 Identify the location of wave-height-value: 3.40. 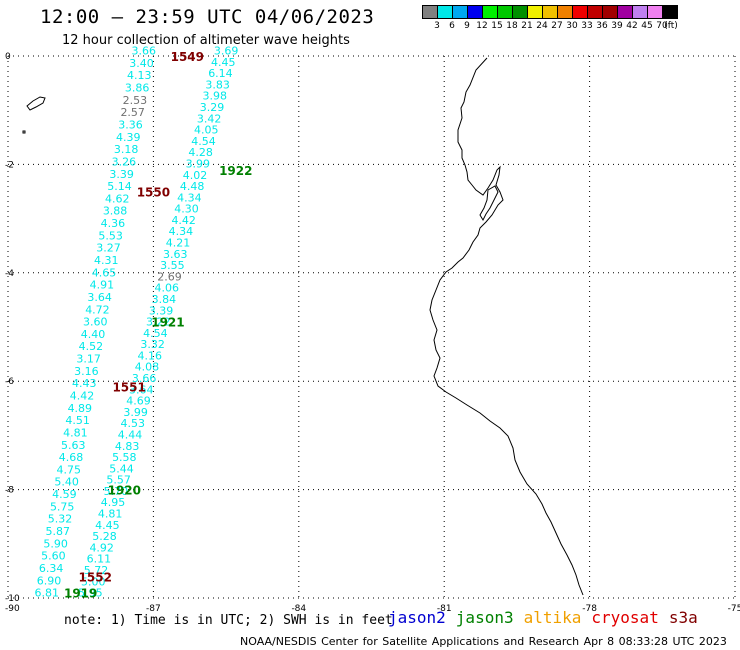
(141, 63).